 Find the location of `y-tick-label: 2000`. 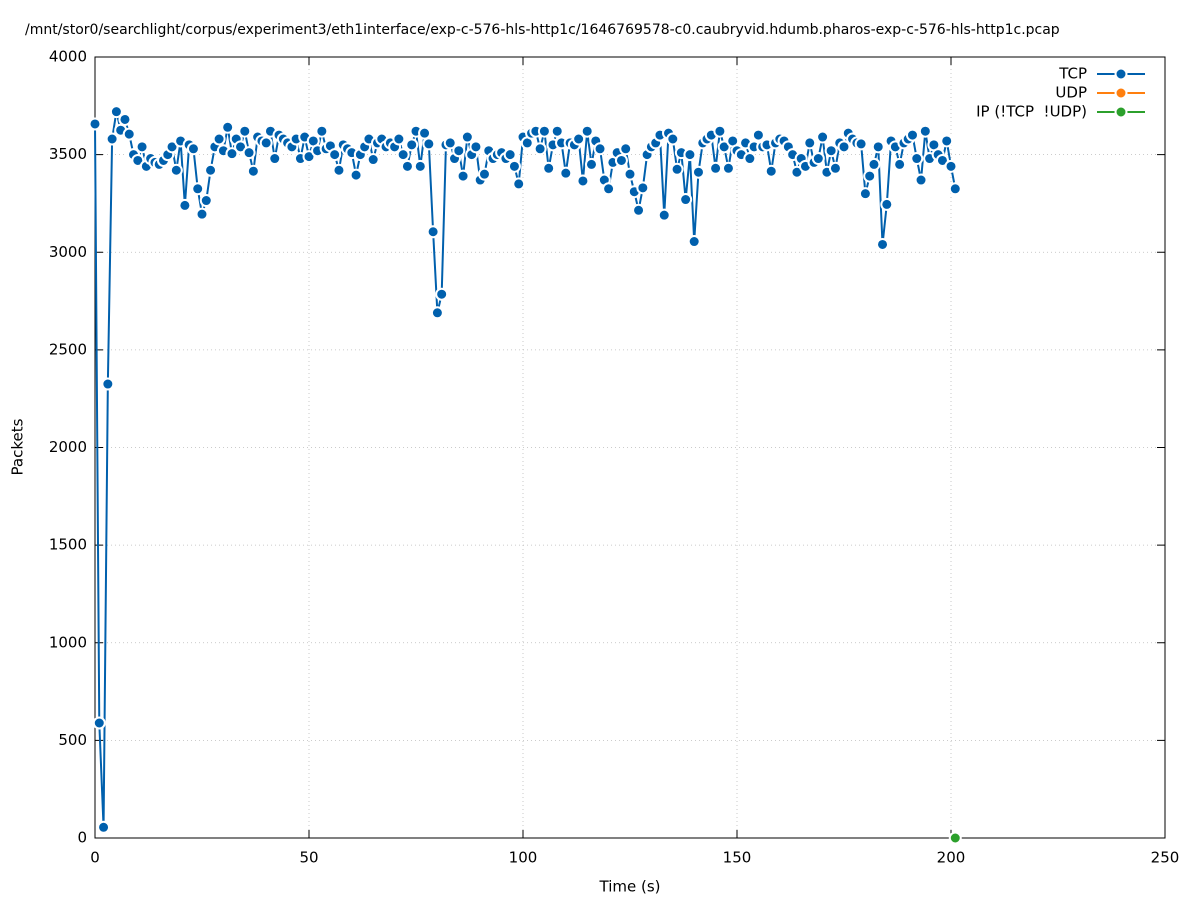

y-tick-label: 2000 is located at coordinates (68, 447).